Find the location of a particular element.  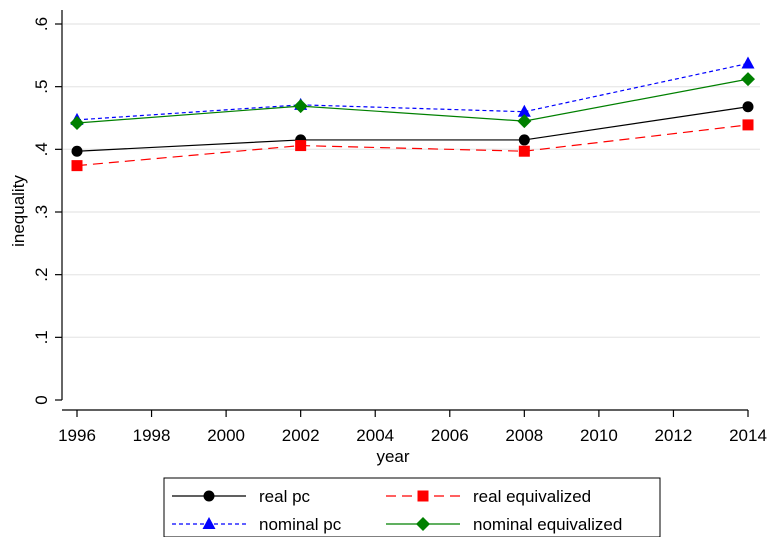

legend-box is located at coordinates (412, 507).